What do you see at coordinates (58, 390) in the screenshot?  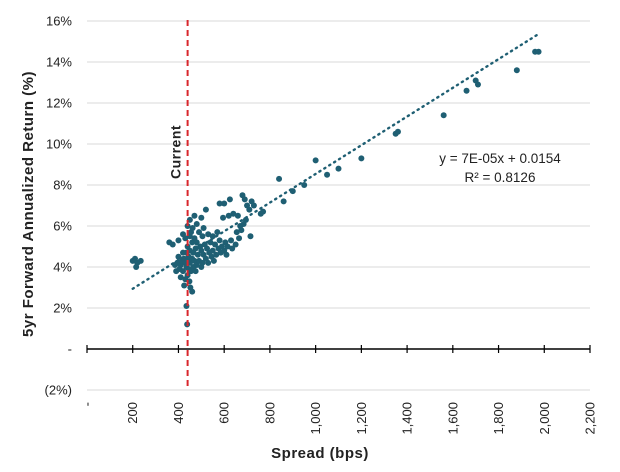 I see `y-tick-label: (2%)` at bounding box center [58, 390].